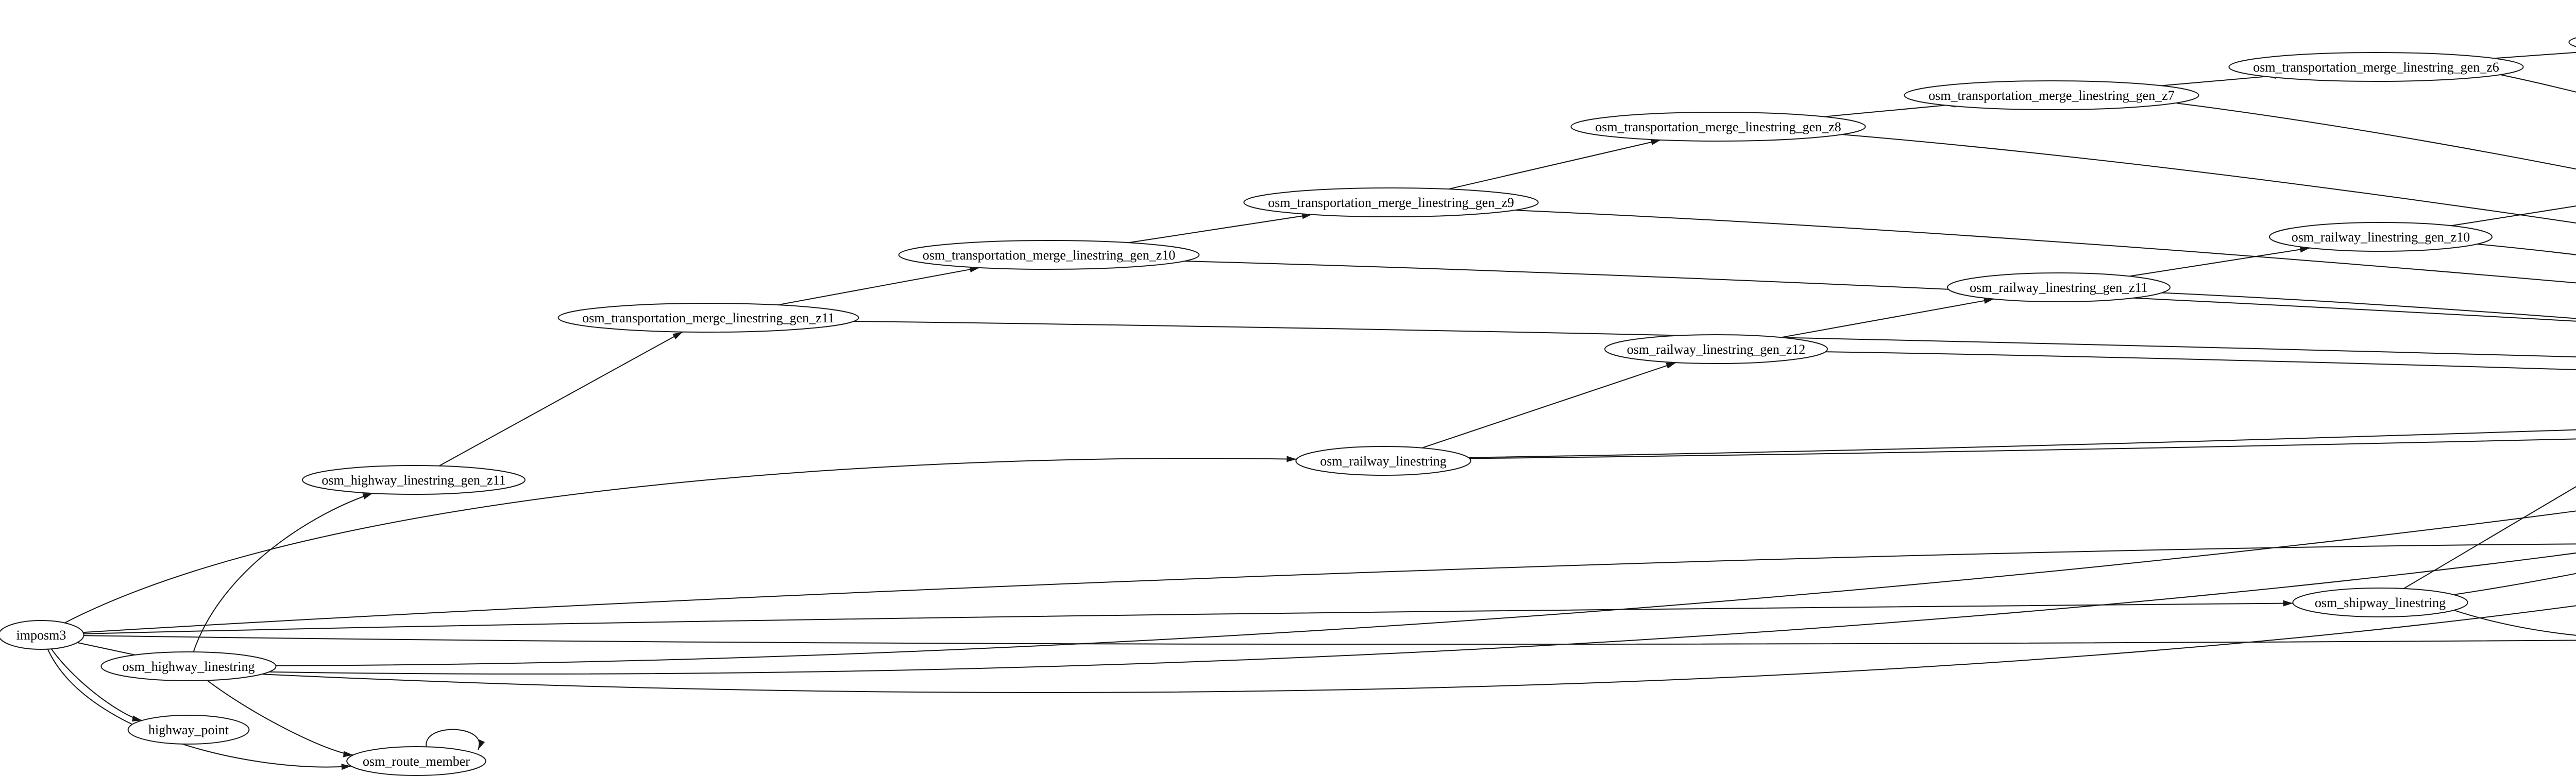  I want to click on node-label-rm: osm_route_member, so click(416, 761).